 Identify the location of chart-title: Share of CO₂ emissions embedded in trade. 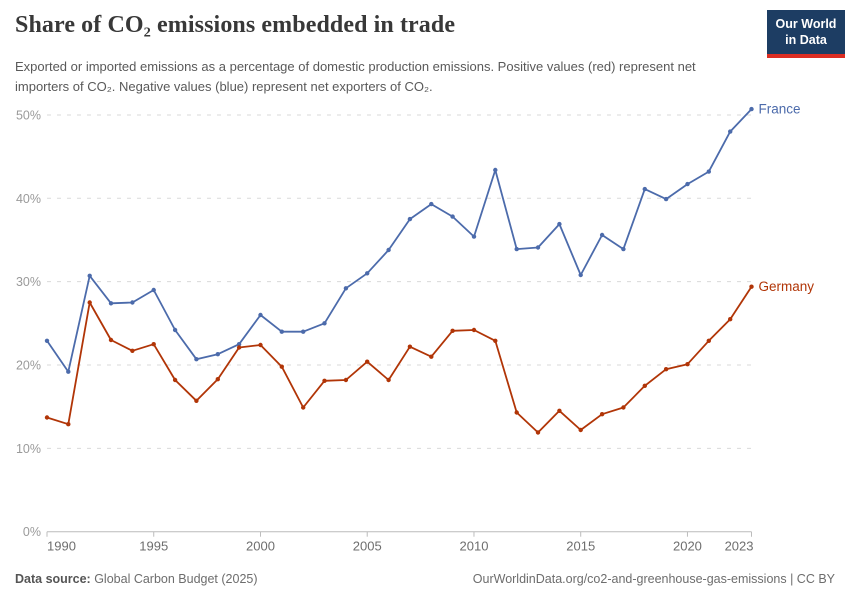
(235, 25).